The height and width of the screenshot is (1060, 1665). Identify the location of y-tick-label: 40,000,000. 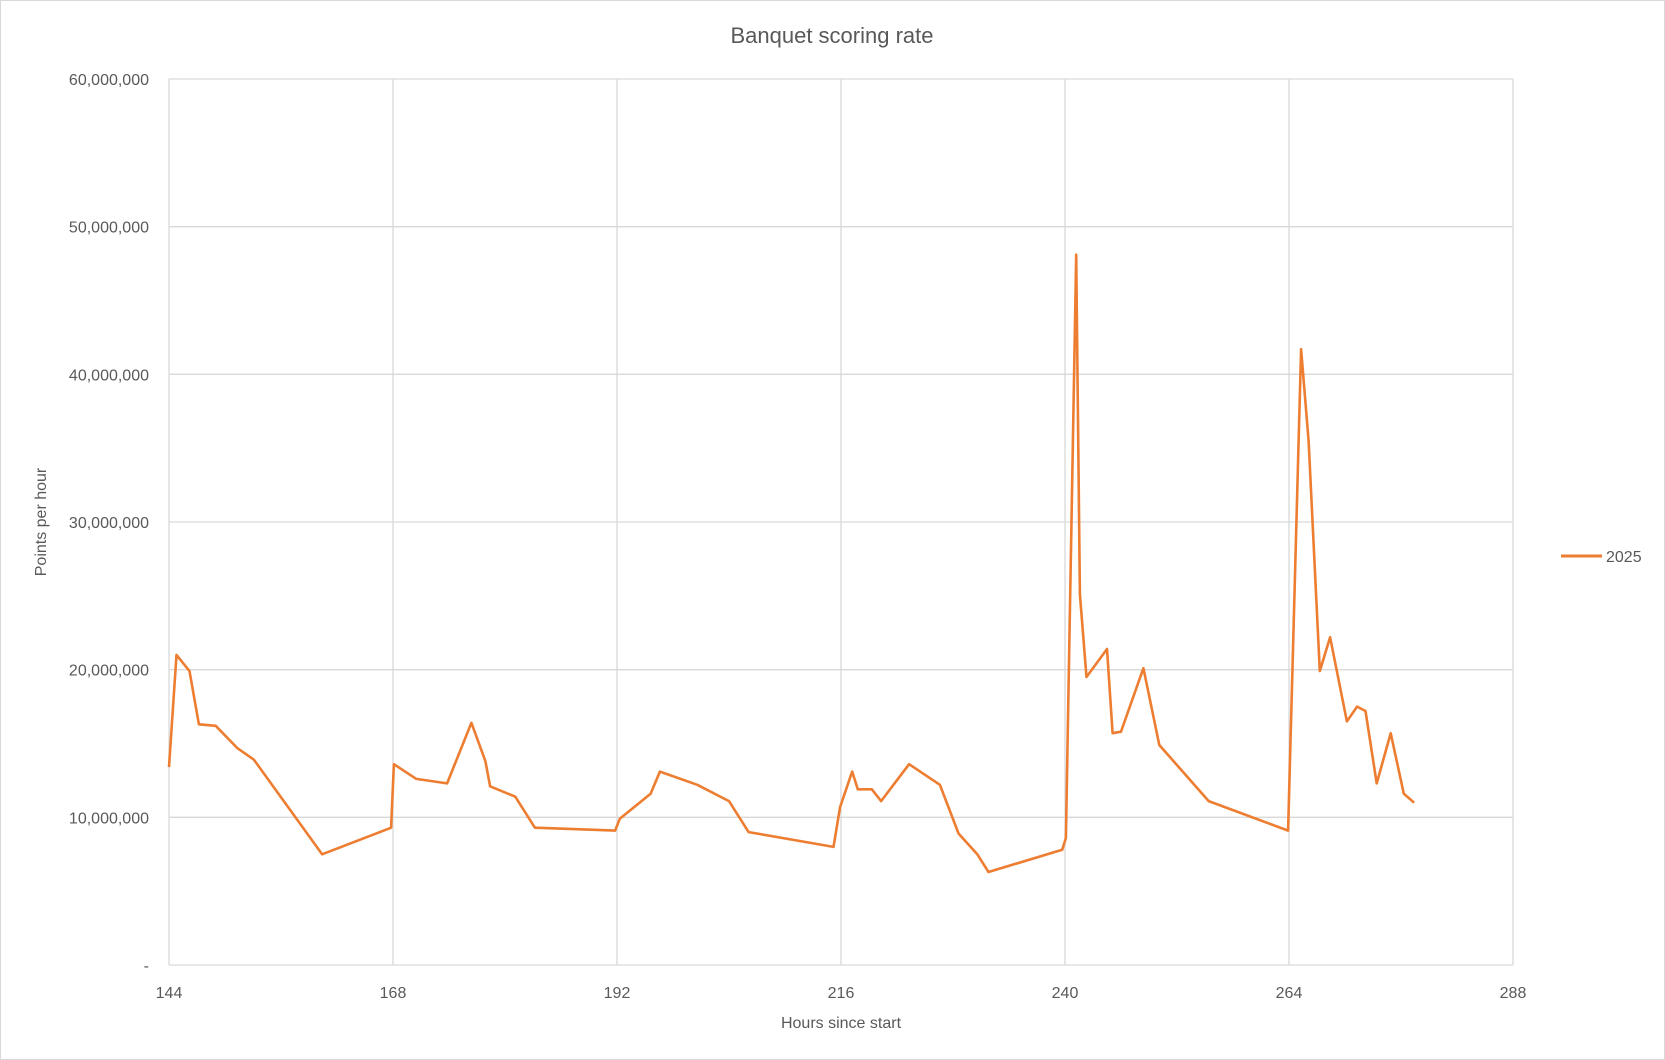
(109, 375).